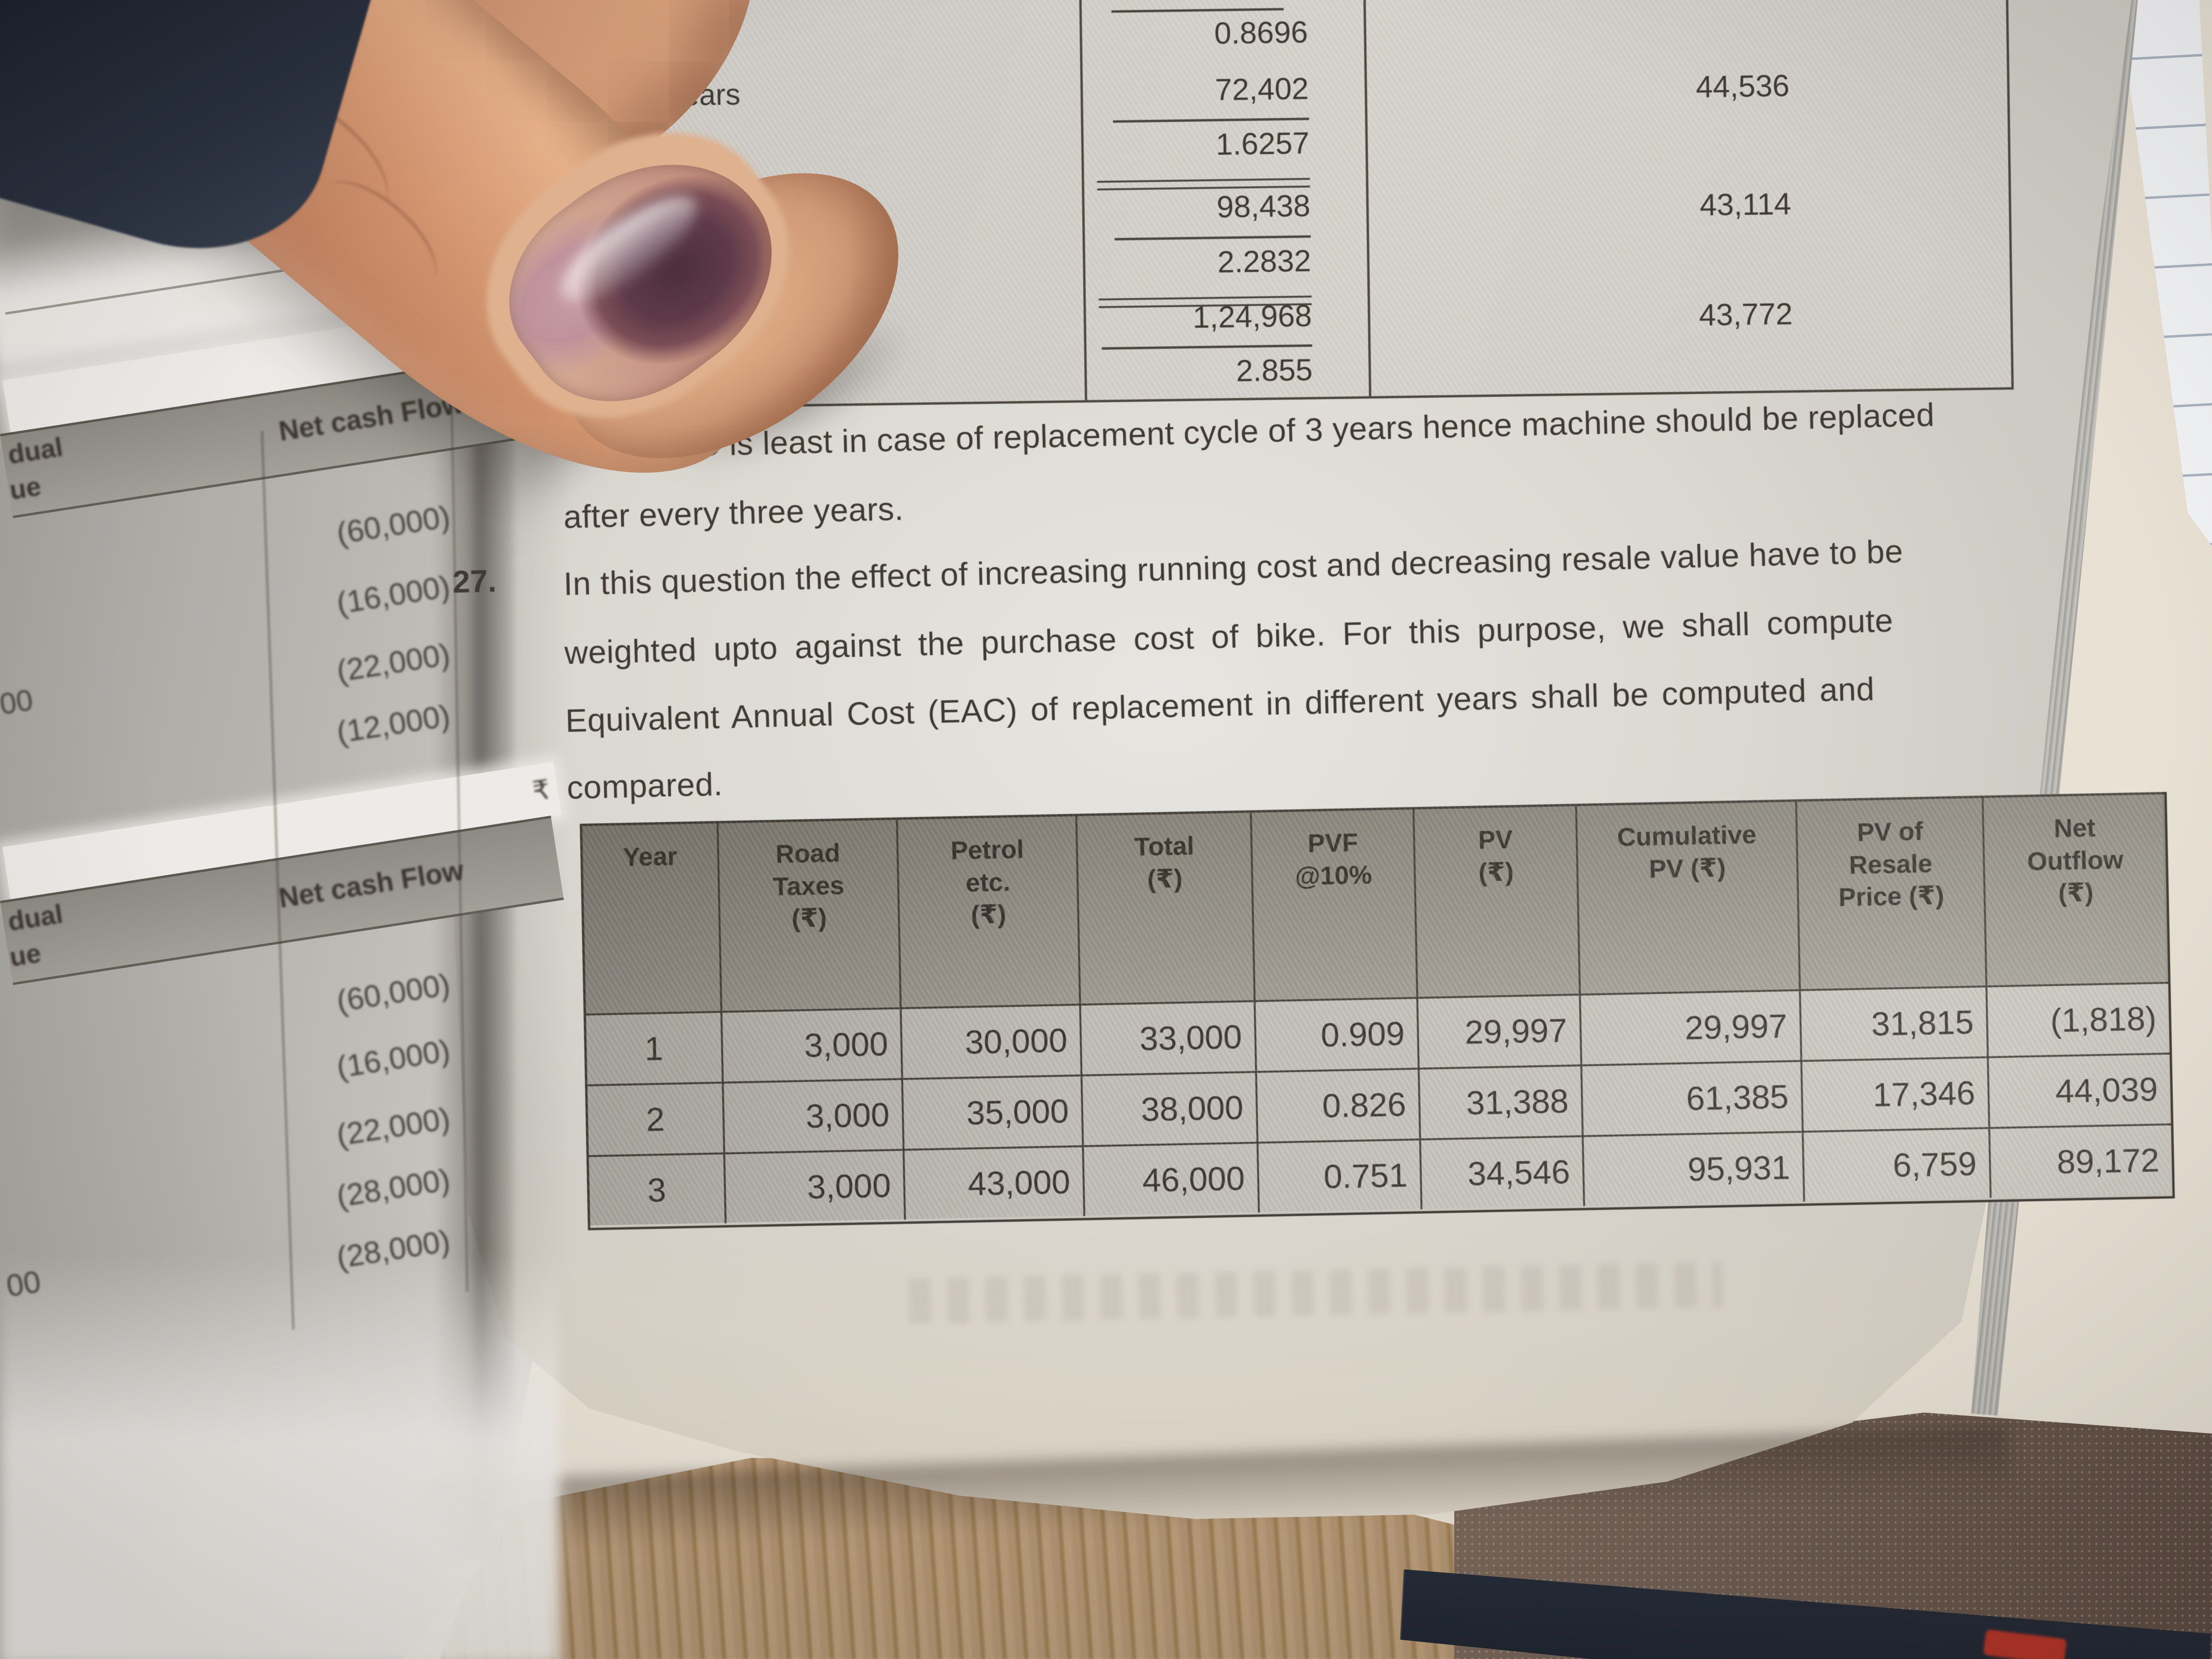 The image size is (2212, 1659). What do you see at coordinates (1264, 261) in the screenshot?
I see `fraction-denominator: 2.2832` at bounding box center [1264, 261].